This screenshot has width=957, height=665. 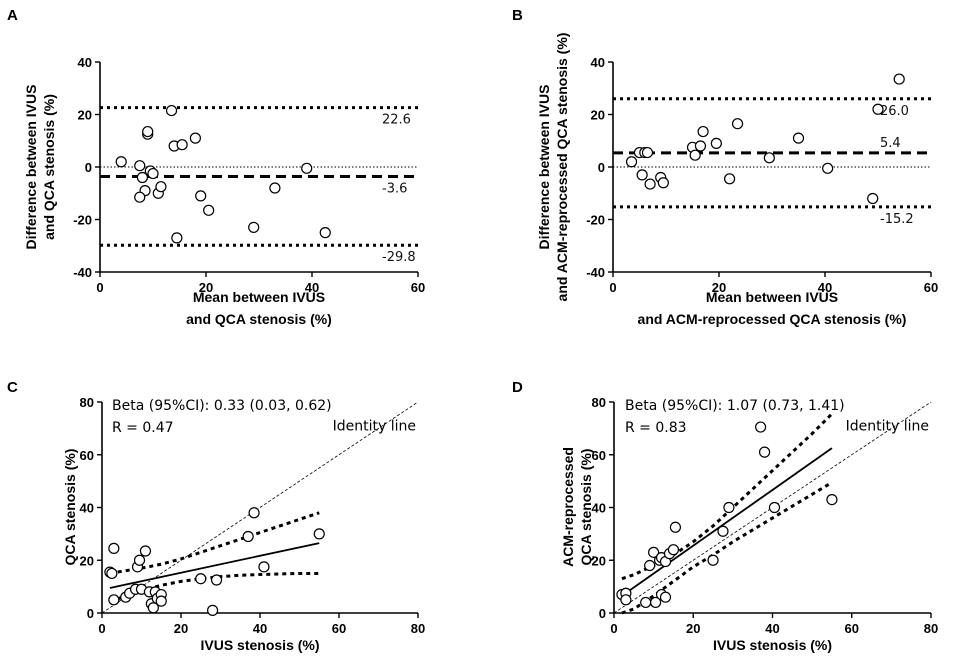 What do you see at coordinates (544, 167) in the screenshot?
I see `y-axis-title: Difference between IVUS` at bounding box center [544, 167].